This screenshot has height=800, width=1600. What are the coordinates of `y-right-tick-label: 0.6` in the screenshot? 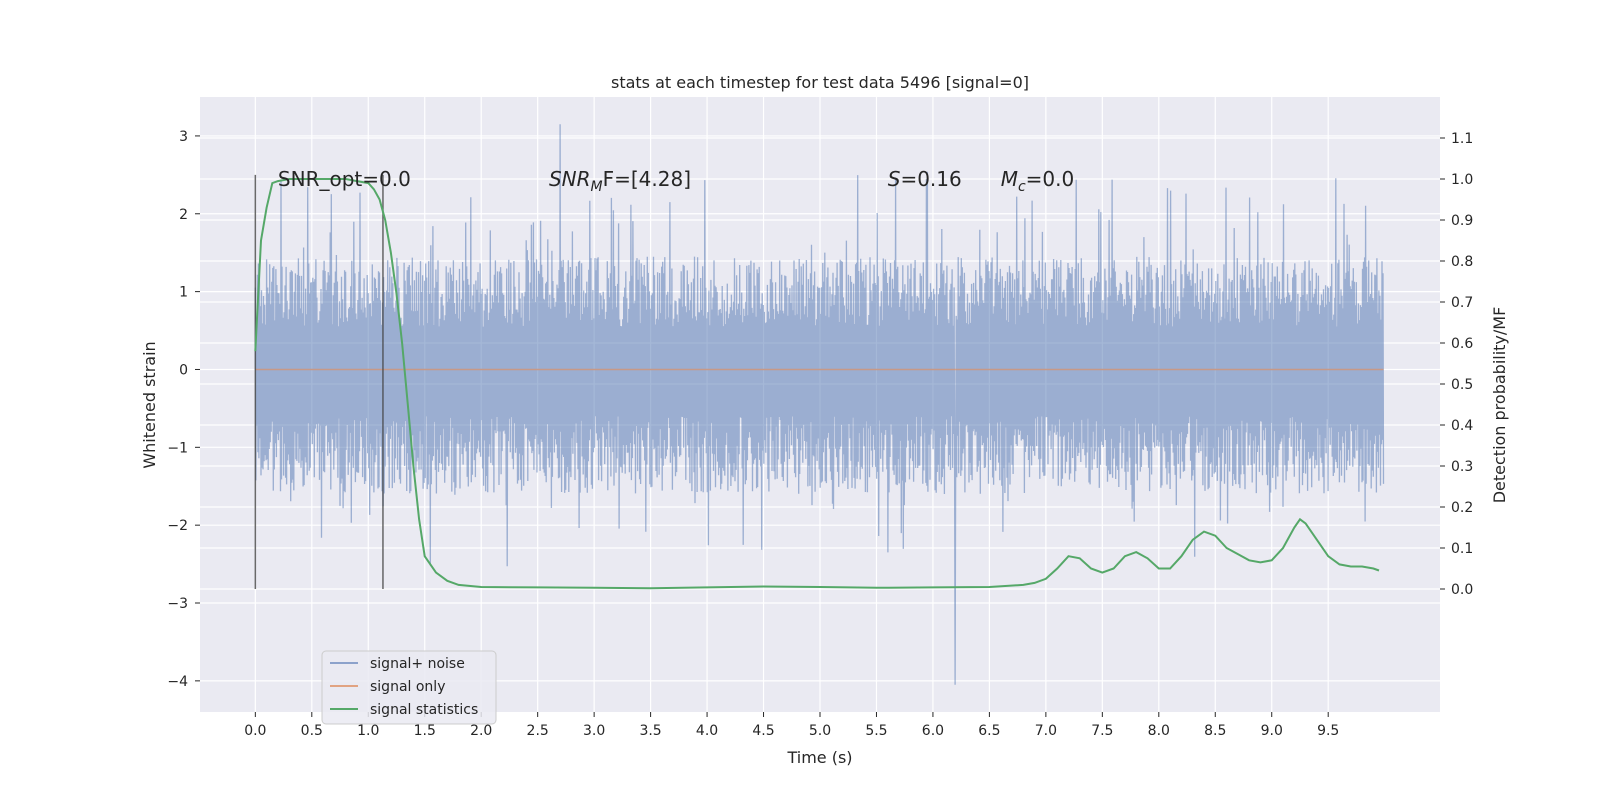 It's located at (1462, 344).